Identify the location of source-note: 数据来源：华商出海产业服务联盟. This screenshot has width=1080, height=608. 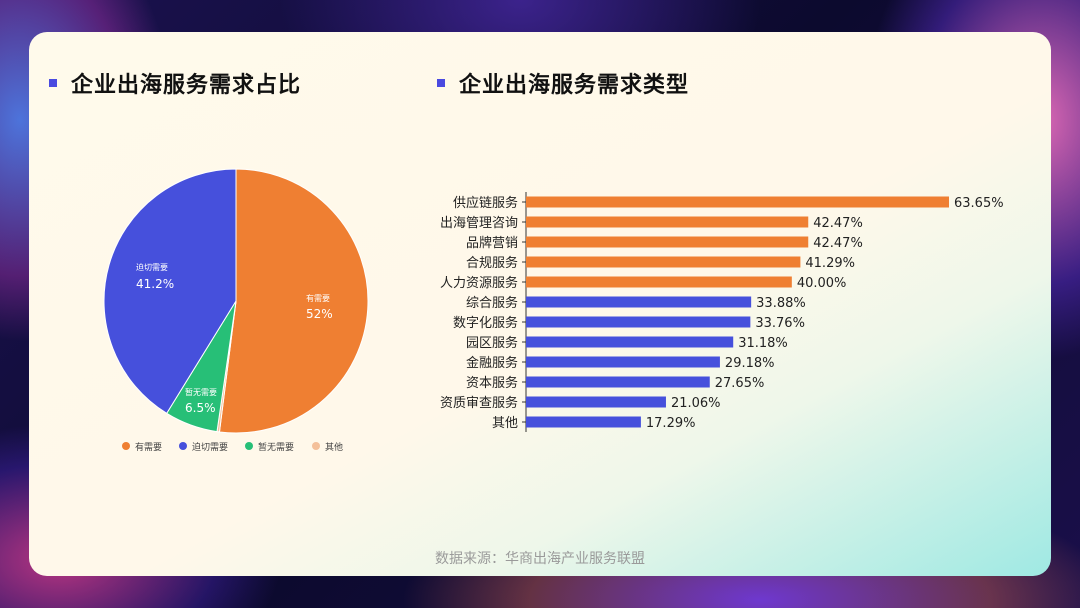
(540, 559).